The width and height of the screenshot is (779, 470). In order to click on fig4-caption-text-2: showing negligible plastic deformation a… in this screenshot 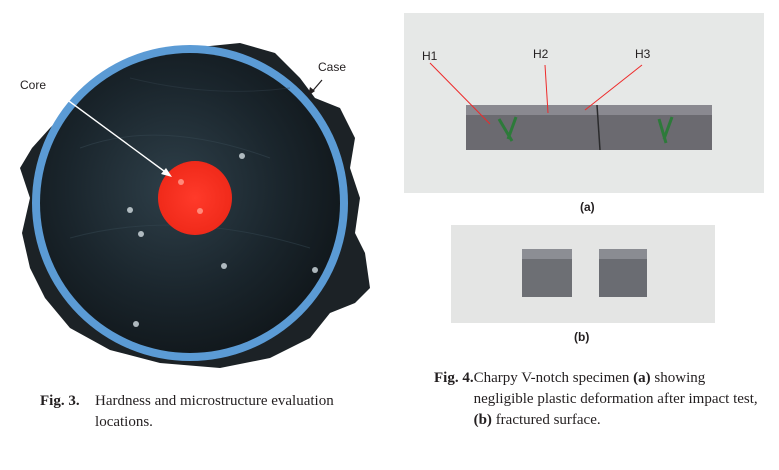, I will do `click(615, 388)`.